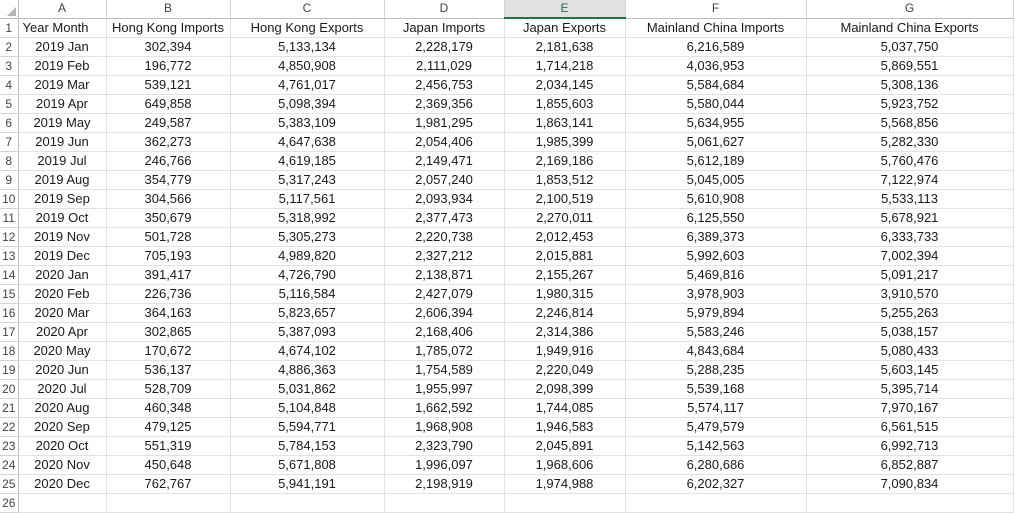 The width and height of the screenshot is (1015, 513). I want to click on data-cell: 2,181,638, so click(565, 47).